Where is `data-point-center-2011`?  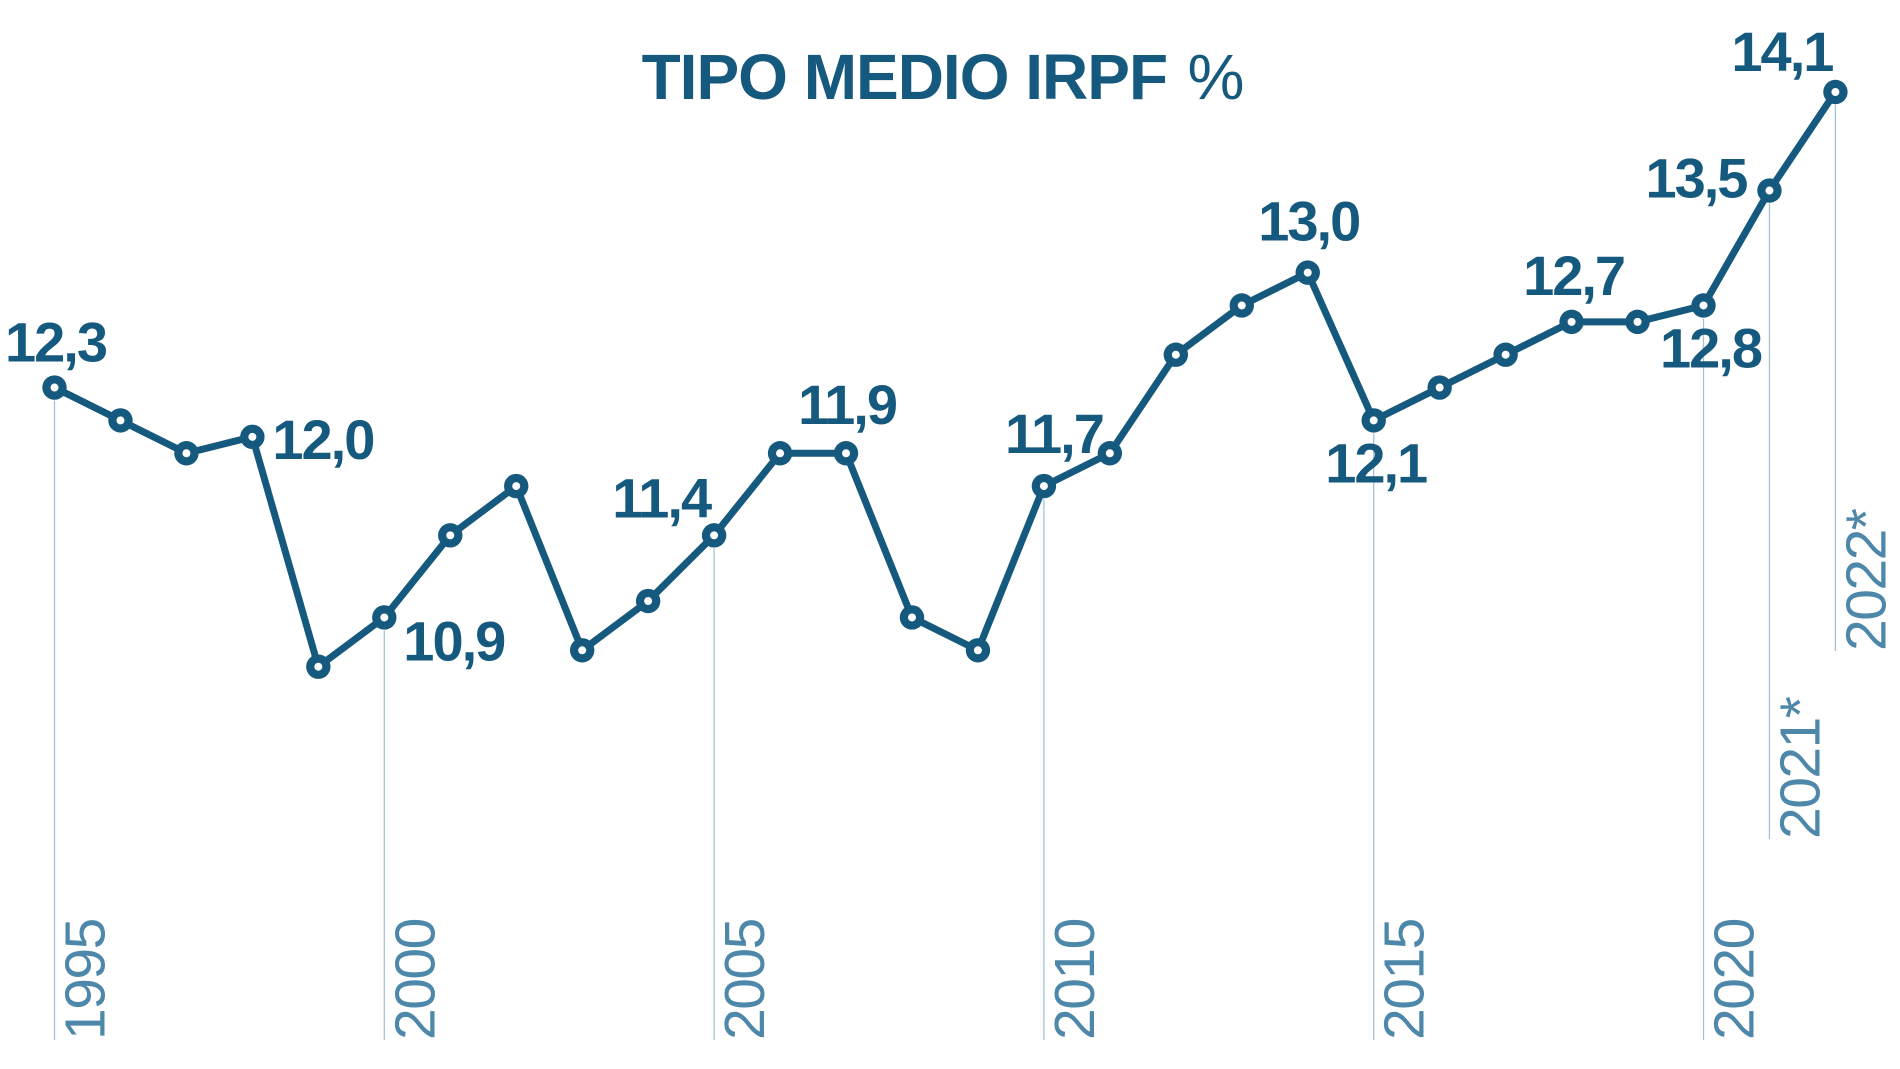 data-point-center-2011 is located at coordinates (1109, 453).